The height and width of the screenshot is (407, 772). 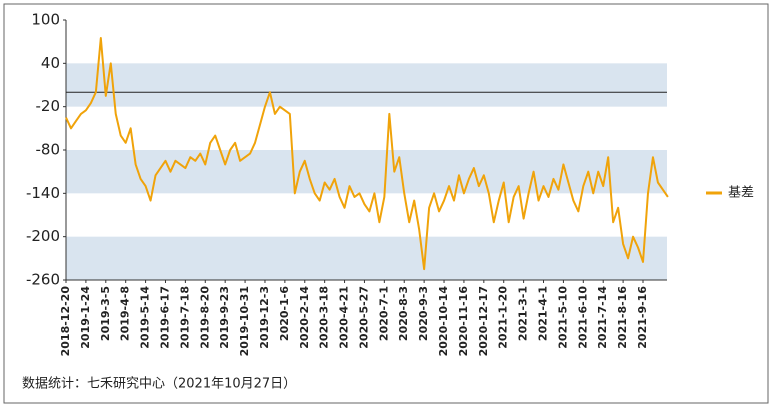 I want to click on footer: 数据统计：七禾研究中心（2021年10月27日）, so click(x=159, y=384).